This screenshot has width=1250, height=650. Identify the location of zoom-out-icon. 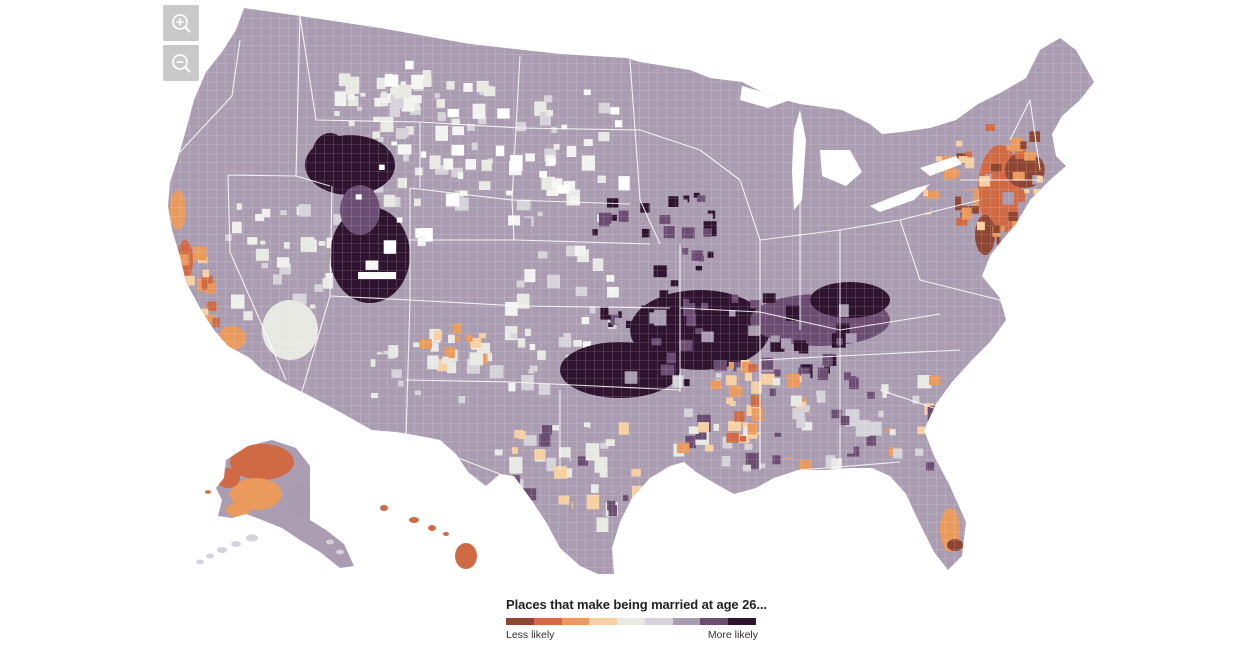
(181, 63).